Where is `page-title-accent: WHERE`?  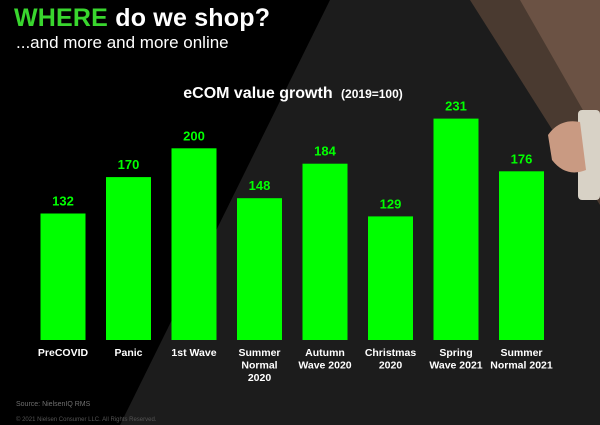 page-title-accent: WHERE is located at coordinates (61, 18).